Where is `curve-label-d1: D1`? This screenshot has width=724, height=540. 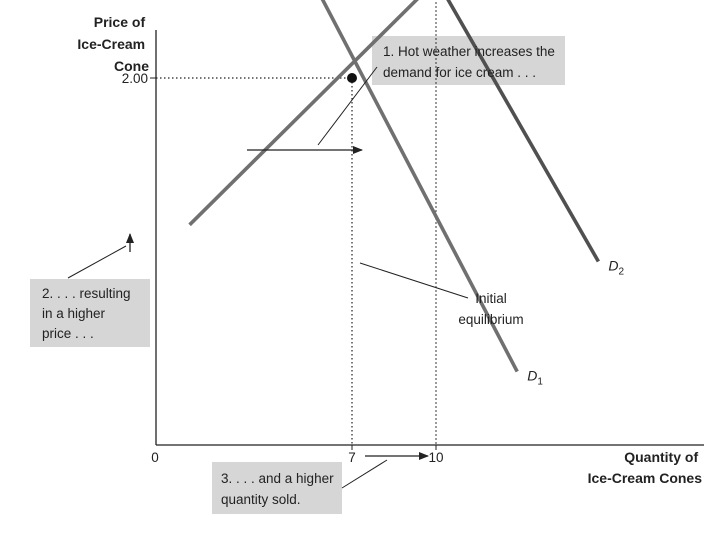
curve-label-d1: D1 is located at coordinates (535, 378).